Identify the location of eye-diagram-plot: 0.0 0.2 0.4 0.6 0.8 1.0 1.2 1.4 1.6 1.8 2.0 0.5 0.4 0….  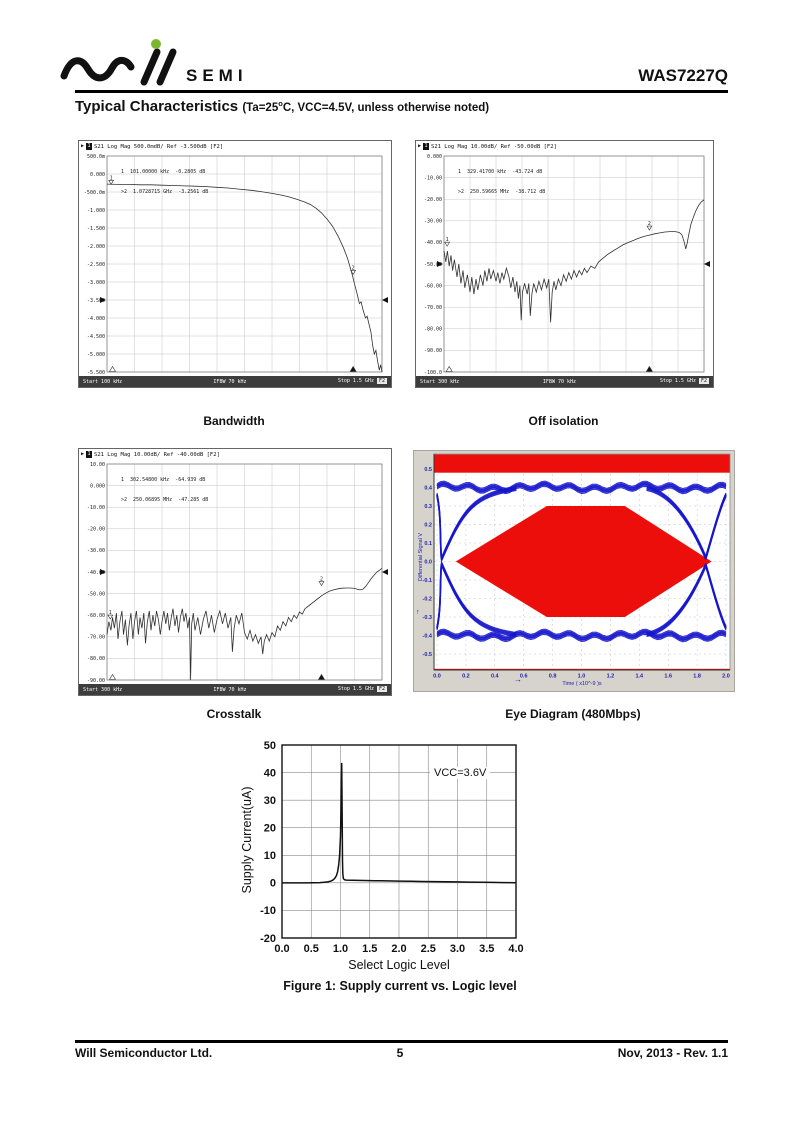
(573, 568).